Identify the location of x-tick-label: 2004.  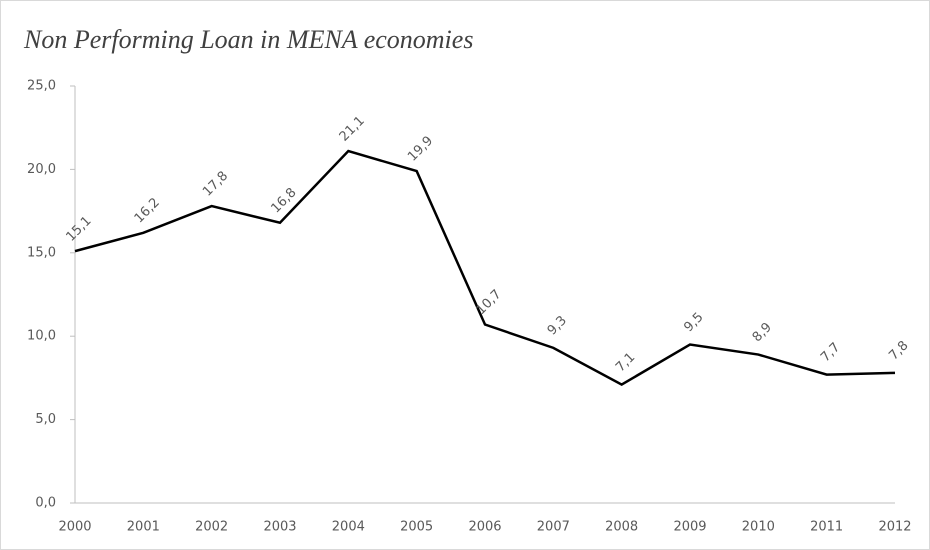
(348, 527).